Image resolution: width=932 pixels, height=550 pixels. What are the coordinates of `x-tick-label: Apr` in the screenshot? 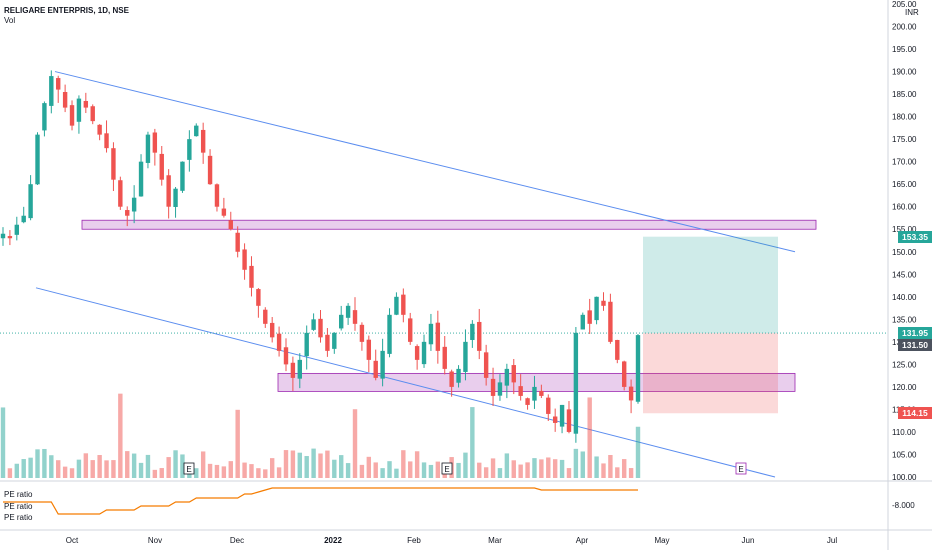 It's located at (582, 540).